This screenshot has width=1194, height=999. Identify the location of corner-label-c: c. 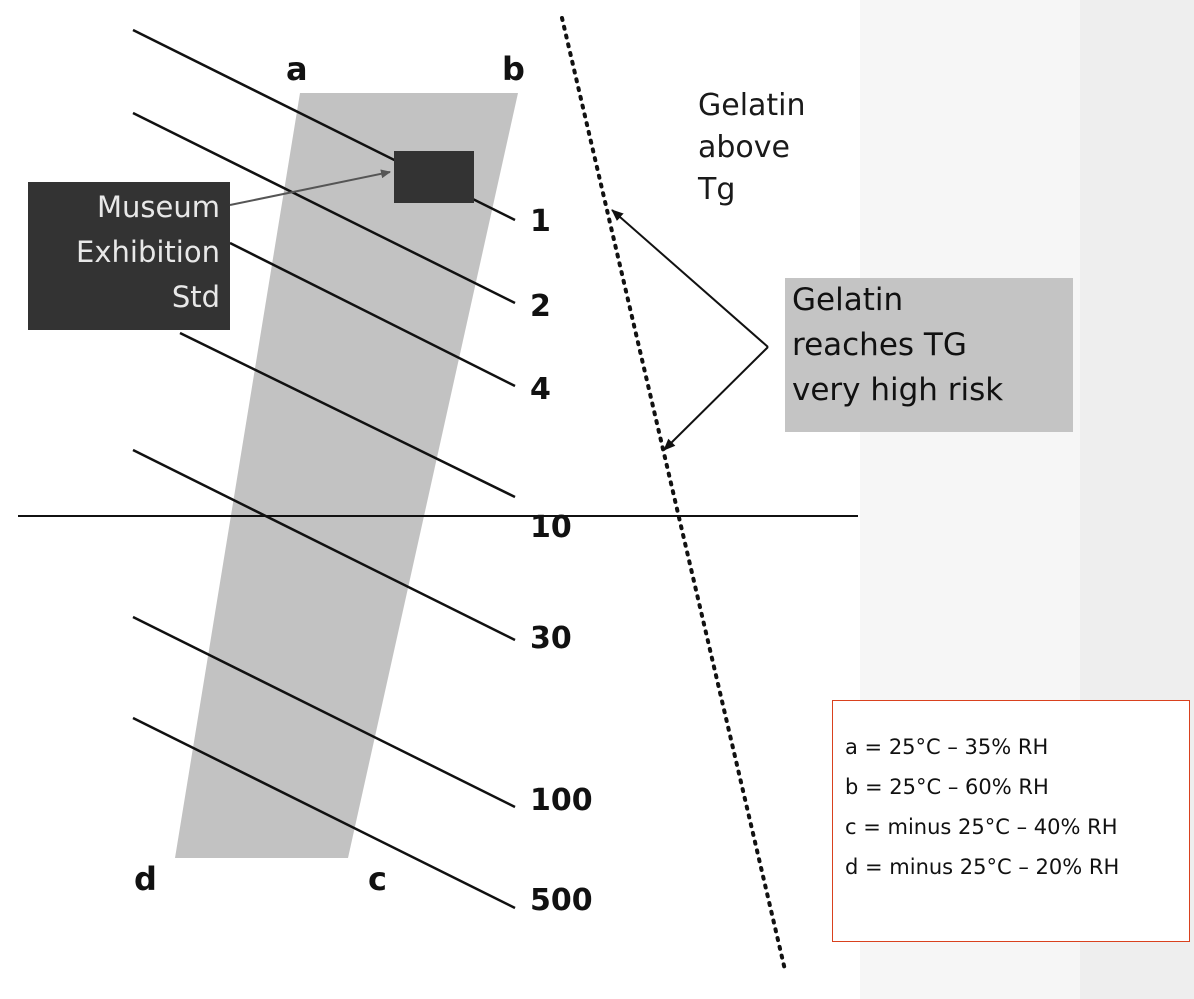
(377, 879).